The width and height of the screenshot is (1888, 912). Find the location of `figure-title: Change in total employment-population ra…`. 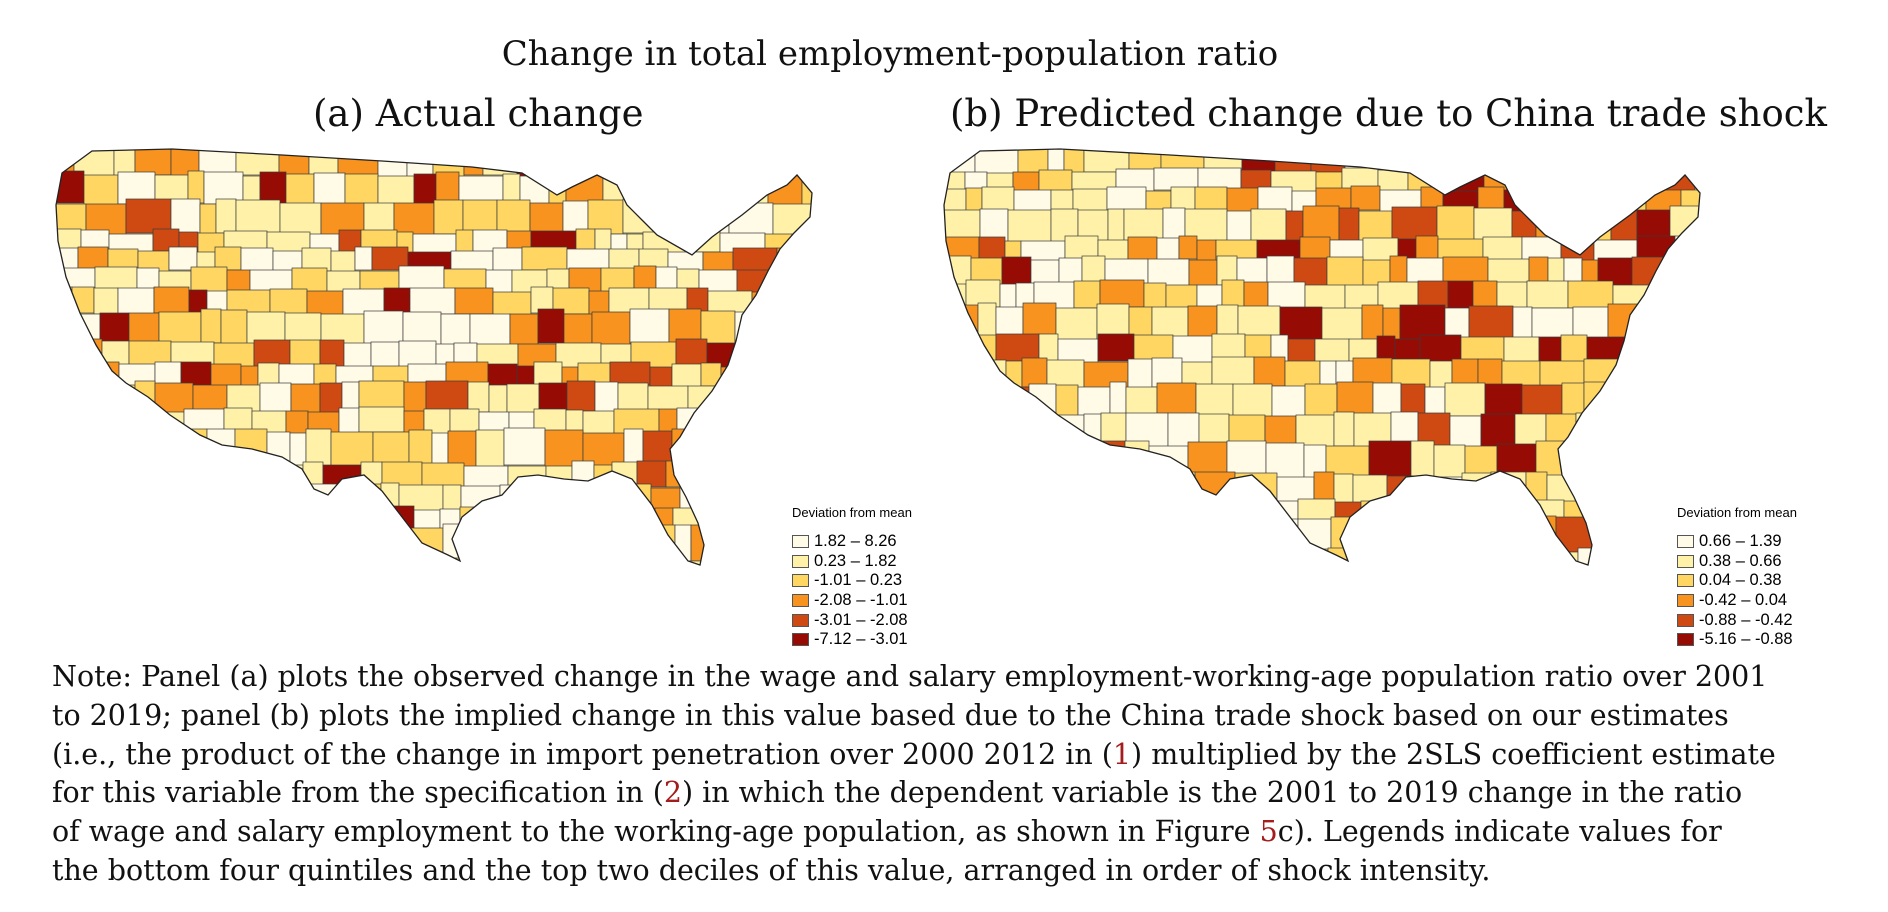

figure-title: Change in total employment-population ra… is located at coordinates (890, 54).